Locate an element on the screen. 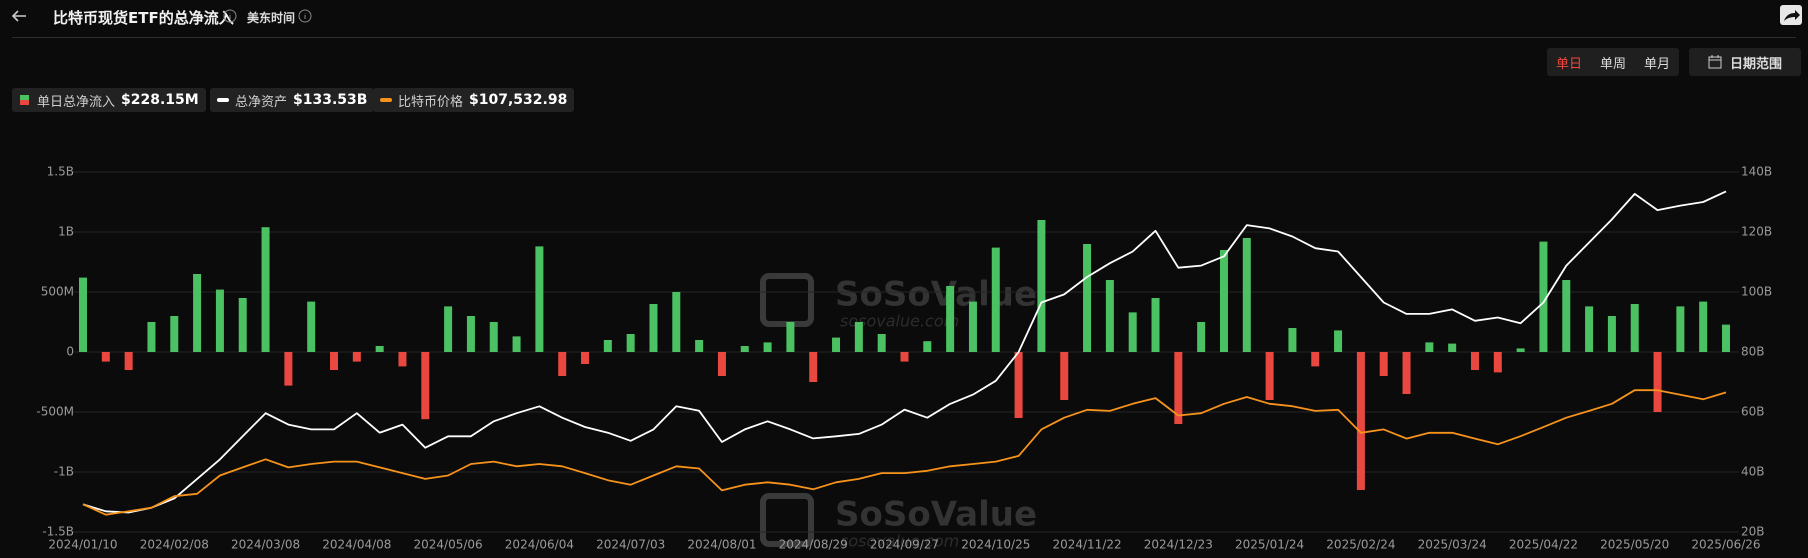  x-tick-label: 2025/03/24 is located at coordinates (1452, 545).